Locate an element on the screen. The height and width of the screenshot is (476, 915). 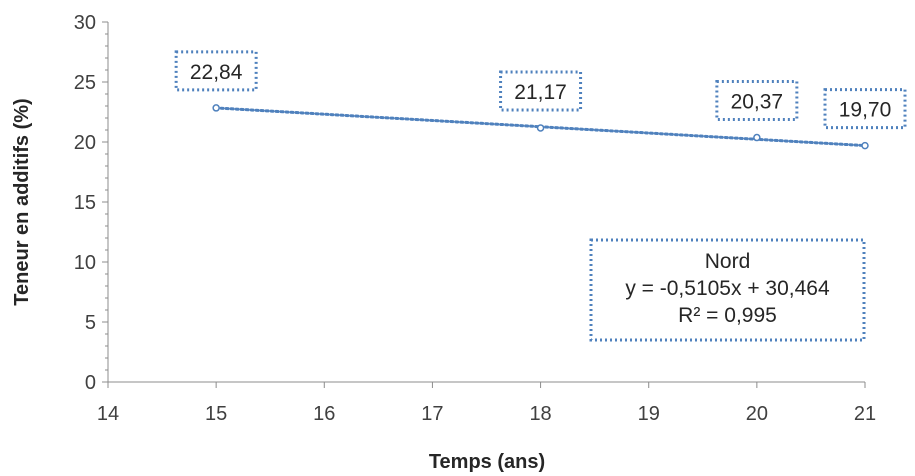
y-tick-label: 10 is located at coordinates (85, 263).